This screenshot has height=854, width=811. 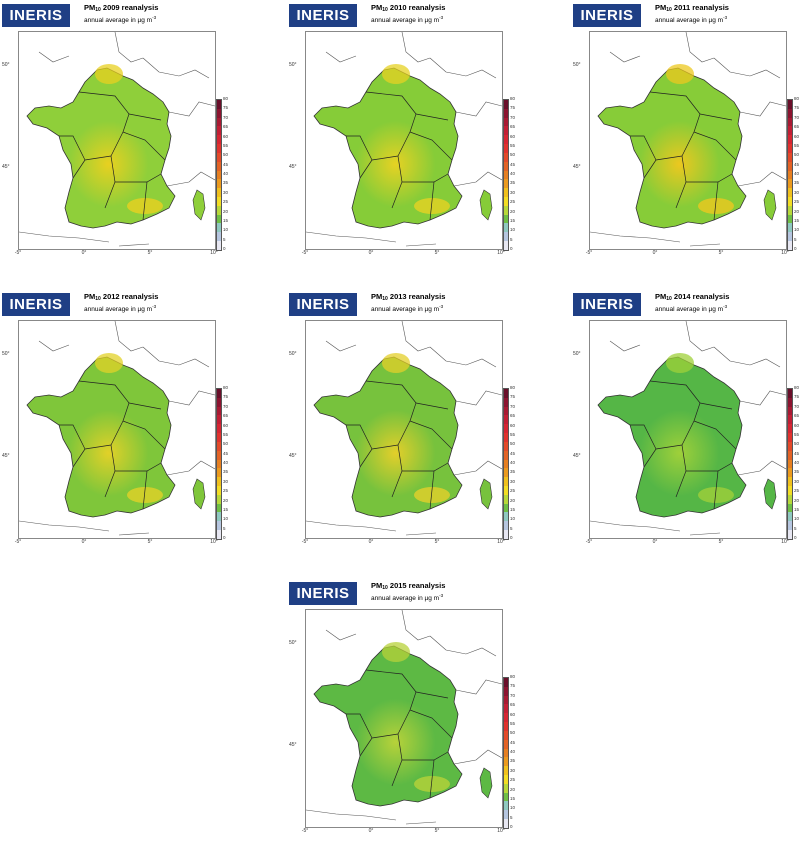 What do you see at coordinates (689, 309) in the screenshot?
I see `subtitle-text: annual average in µg m` at bounding box center [689, 309].